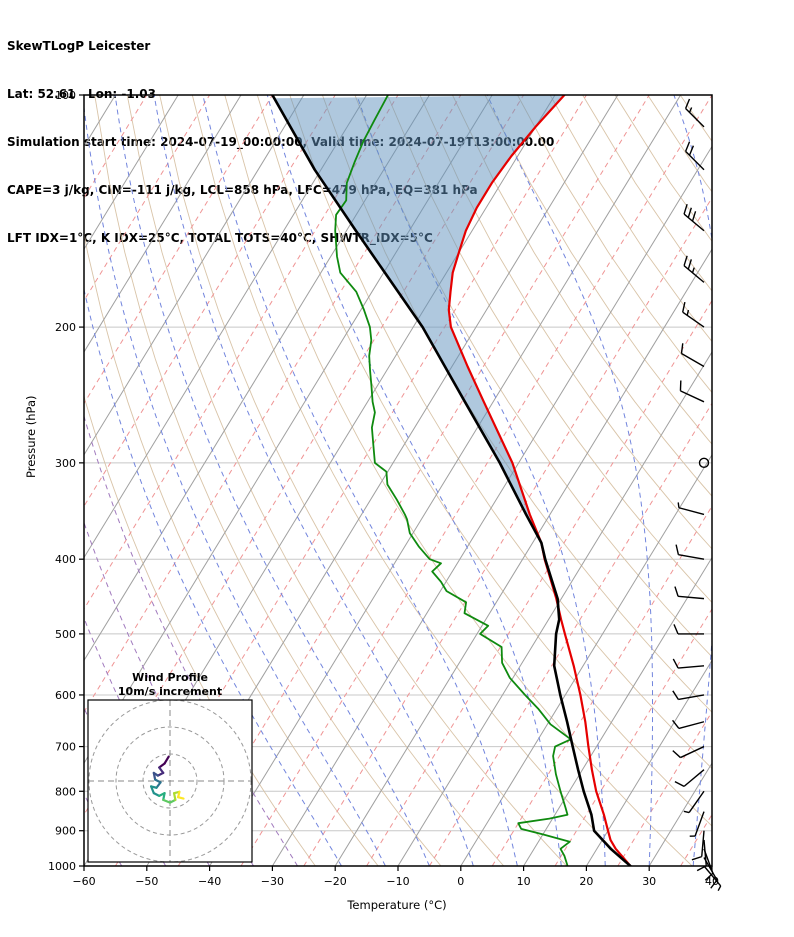  Describe the element at coordinates (524, 881) in the screenshot. I see `svg-text: 10` at that location.